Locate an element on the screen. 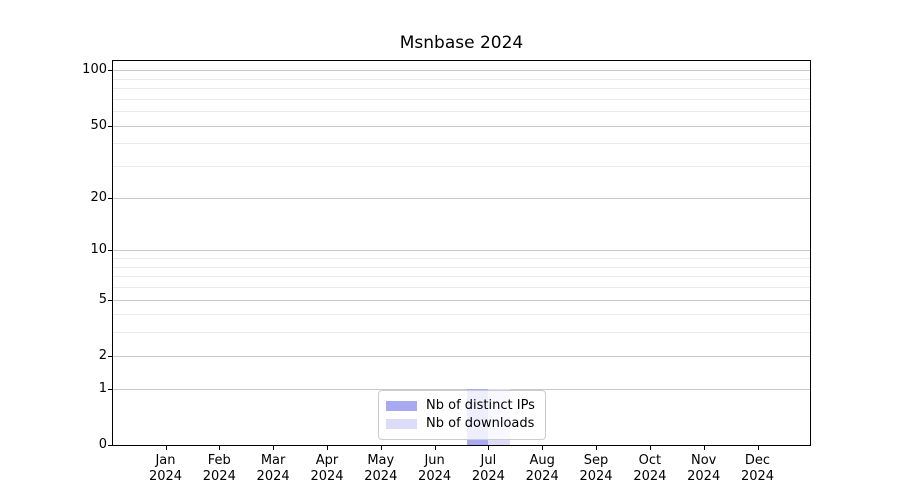 The height and width of the screenshot is (500, 900). x-tick-mark-jan-2024 is located at coordinates (166, 448).